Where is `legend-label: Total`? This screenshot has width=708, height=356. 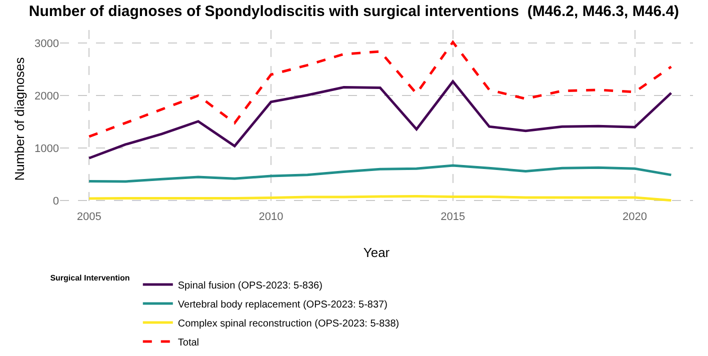
legend-label: Total is located at coordinates (189, 342).